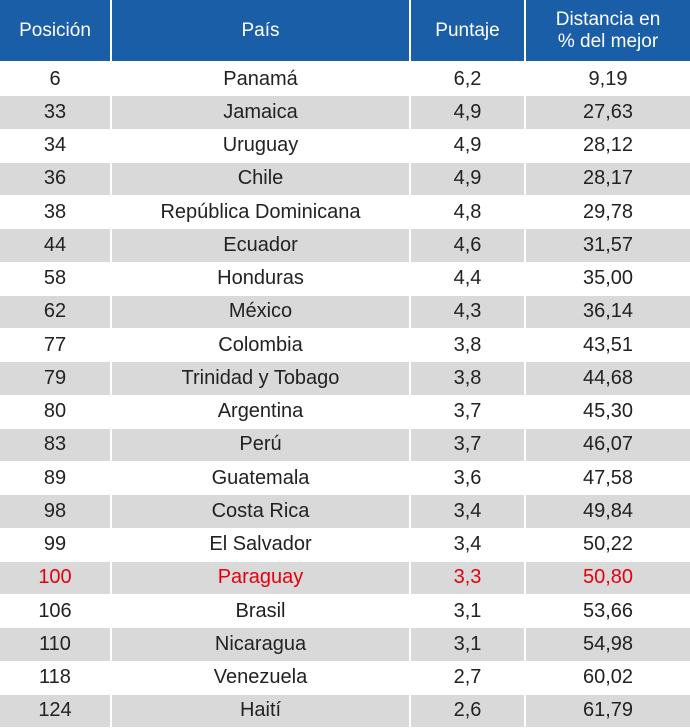 This screenshot has width=690, height=728. I want to click on cell-distancia: 36,14, so click(607, 312).